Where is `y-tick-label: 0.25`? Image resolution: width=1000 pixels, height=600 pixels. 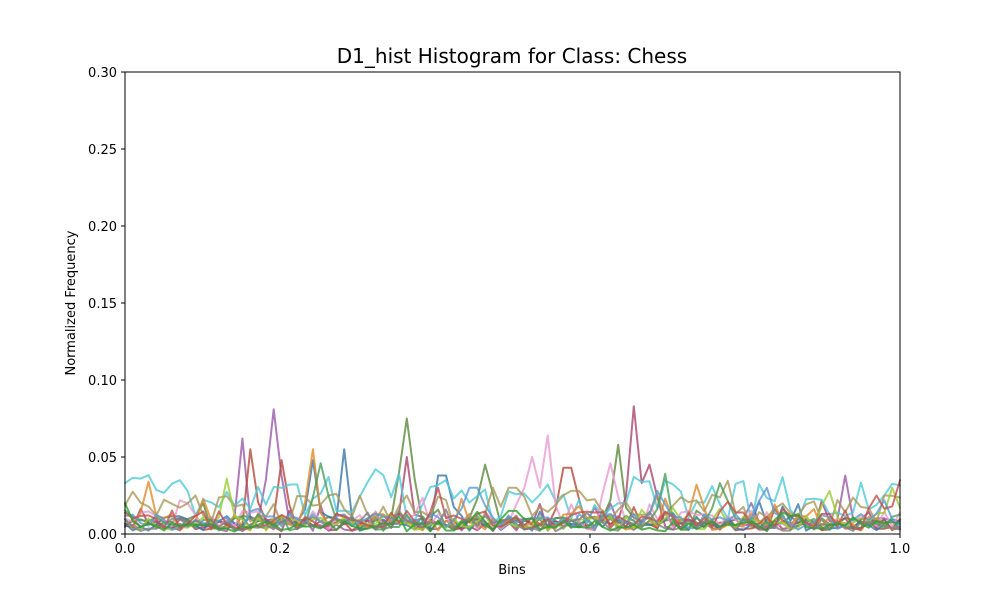 y-tick-label: 0.25 is located at coordinates (102, 150).